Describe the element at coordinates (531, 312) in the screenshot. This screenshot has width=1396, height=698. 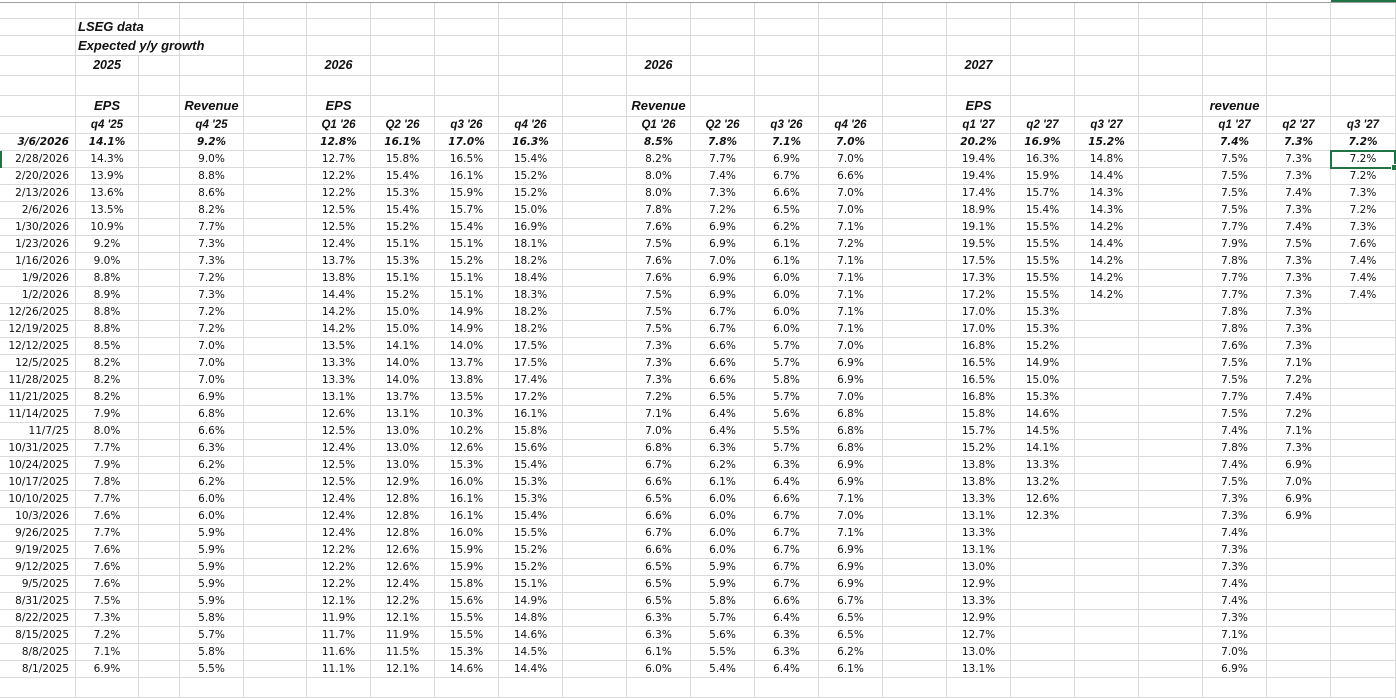
I see `growth-value-cell: 18.2%` at that location.